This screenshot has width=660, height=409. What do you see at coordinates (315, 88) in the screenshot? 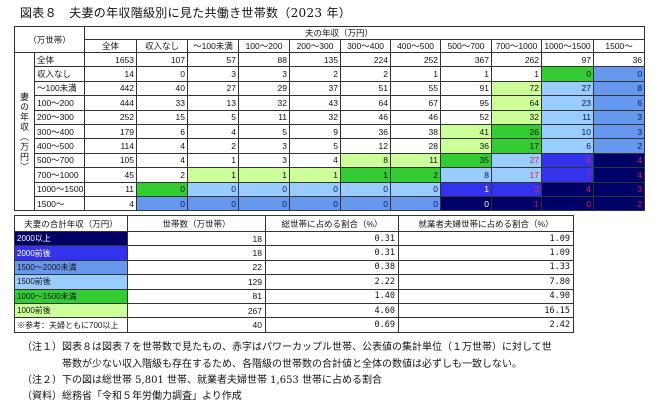
I see `table-cell: 37` at bounding box center [315, 88].